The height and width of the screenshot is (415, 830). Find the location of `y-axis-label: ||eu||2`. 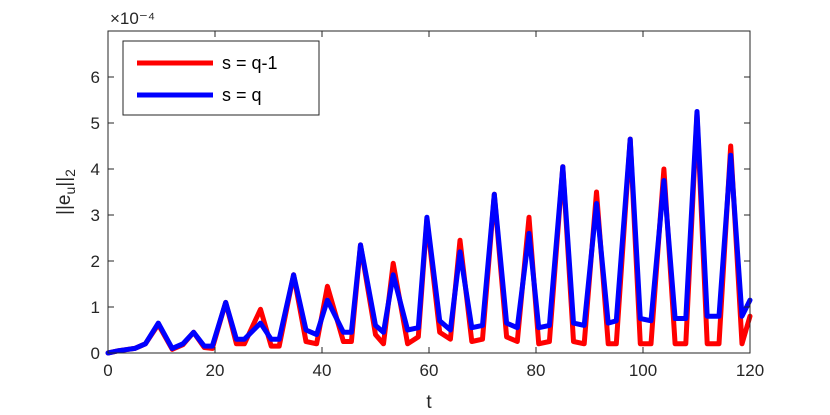

y-axis-label: ||eu||2 is located at coordinates (66, 192).